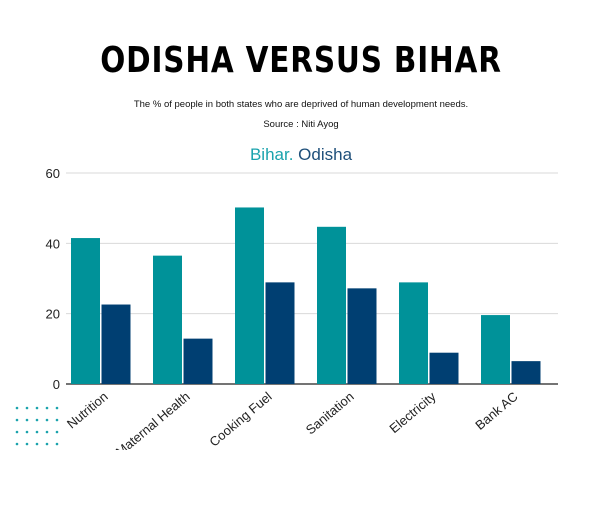 The width and height of the screenshot is (602, 517). What do you see at coordinates (301, 483) in the screenshot?
I see `label-clip-mask` at bounding box center [301, 483].